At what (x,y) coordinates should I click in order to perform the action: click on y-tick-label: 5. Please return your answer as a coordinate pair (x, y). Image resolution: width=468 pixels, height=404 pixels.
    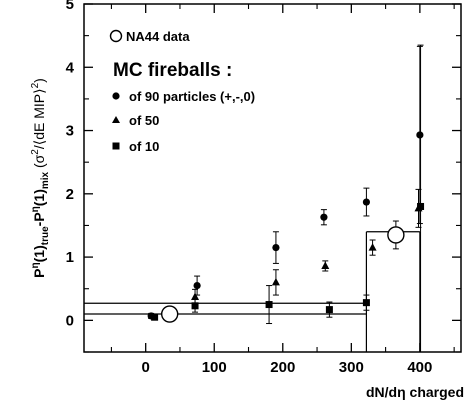
    Looking at the image, I should click on (70, 6).